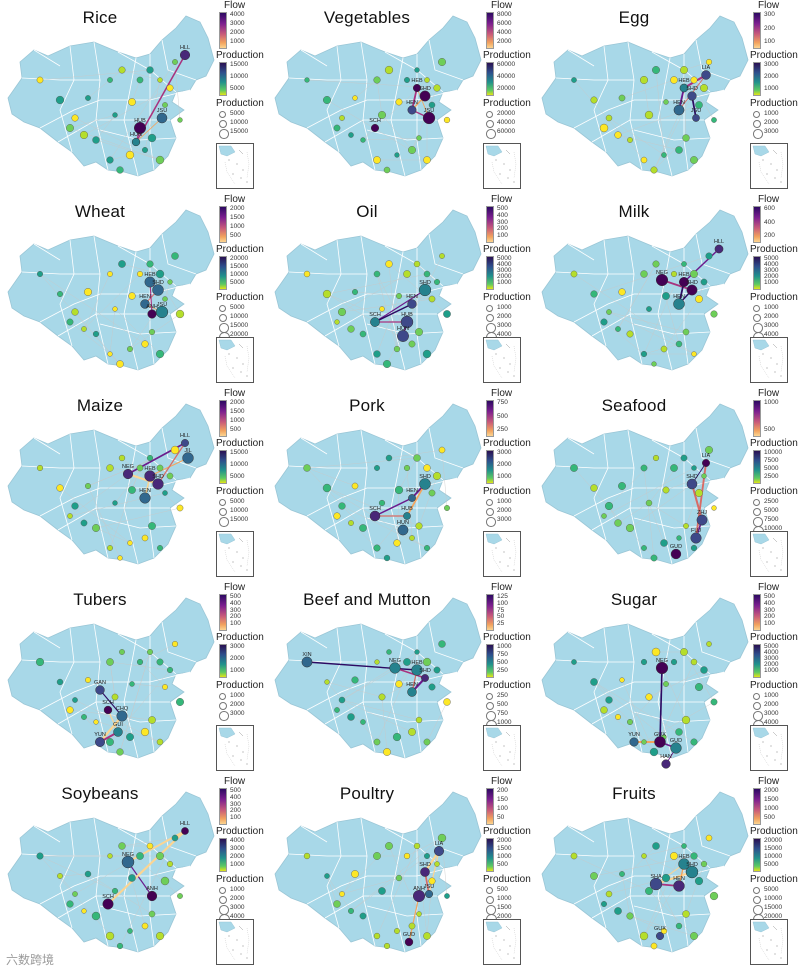 The image size is (801, 972). I want to click on province-node-anh, so click(152, 896).